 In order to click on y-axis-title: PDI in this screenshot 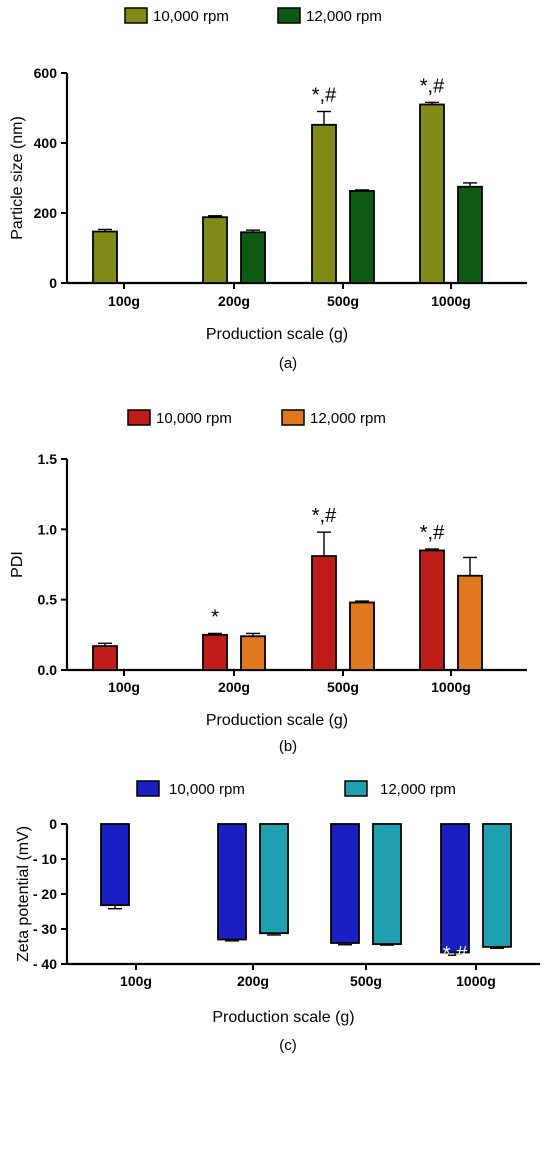, I will do `click(17, 564)`.